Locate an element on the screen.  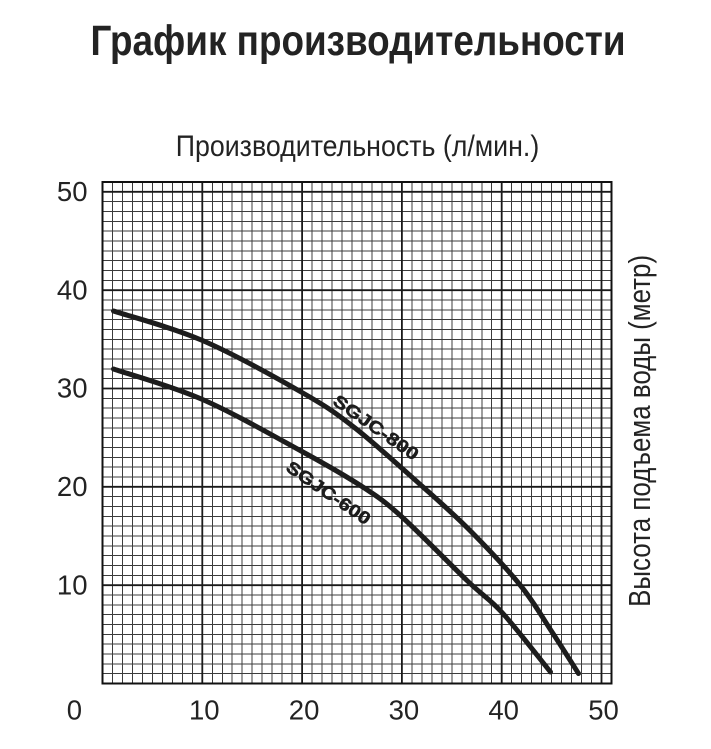
svg-text: Производительность (л/мин.) is located at coordinates (358, 146).